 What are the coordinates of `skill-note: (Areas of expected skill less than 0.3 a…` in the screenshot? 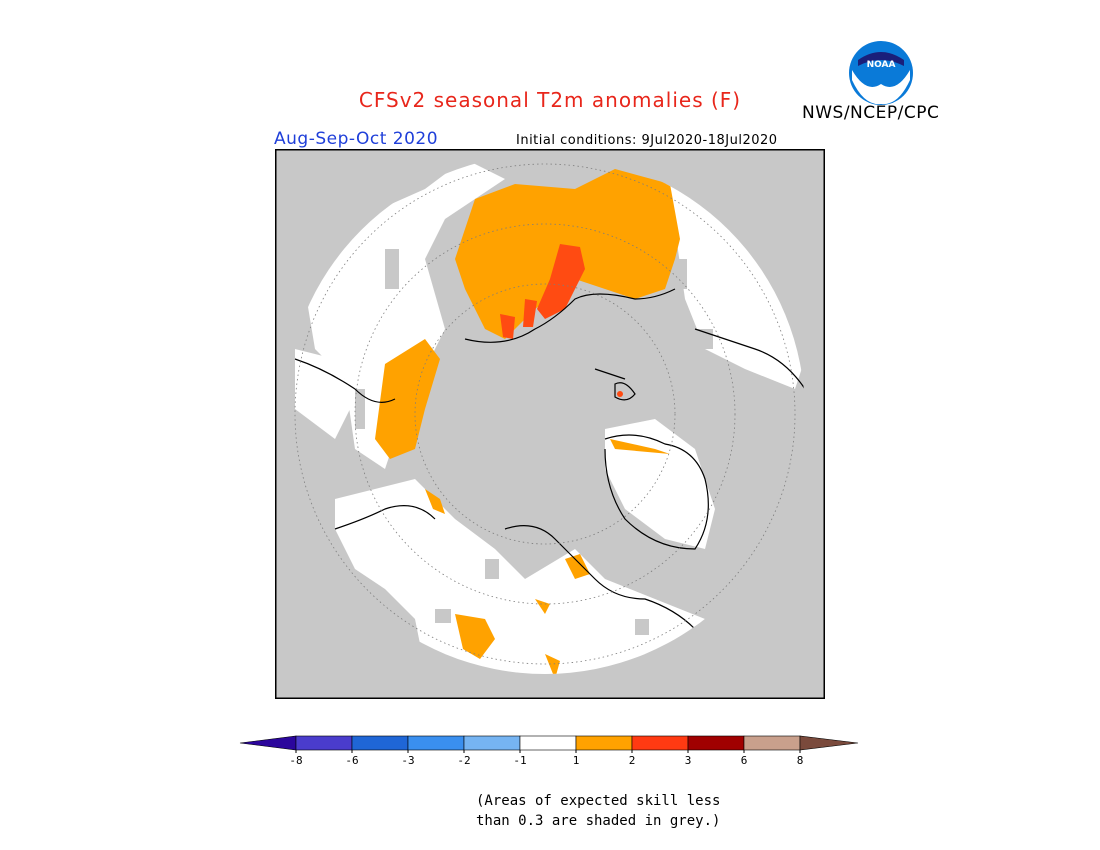 It's located at (598, 811).